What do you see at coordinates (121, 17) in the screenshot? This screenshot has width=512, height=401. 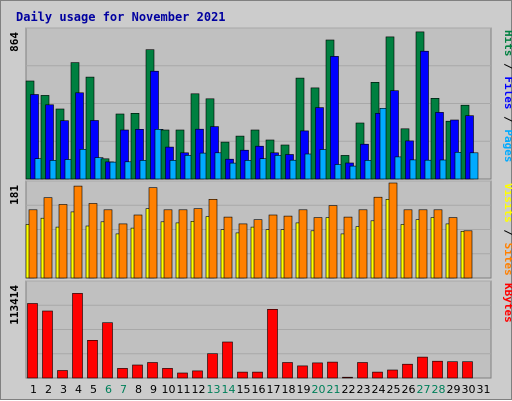 I see `chart-title: Daily usage for November 2021` at bounding box center [121, 17].